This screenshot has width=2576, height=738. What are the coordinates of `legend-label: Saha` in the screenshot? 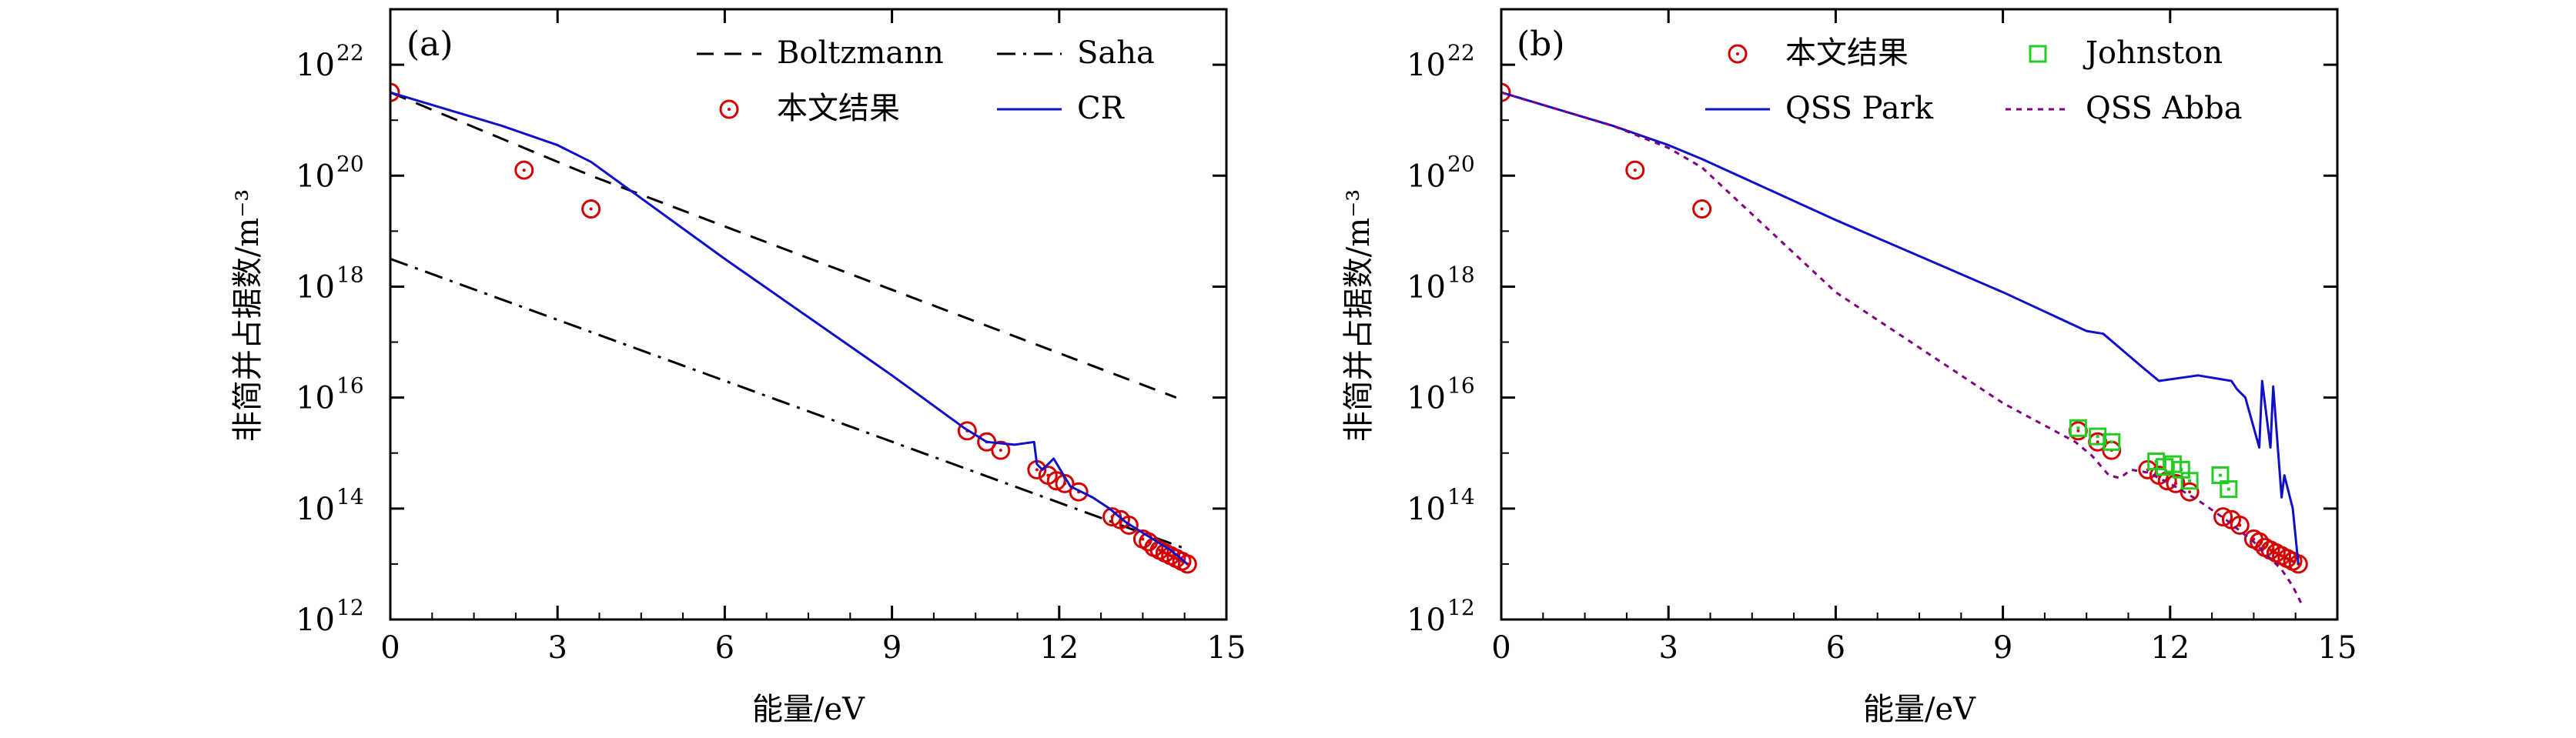 It's located at (1116, 53).